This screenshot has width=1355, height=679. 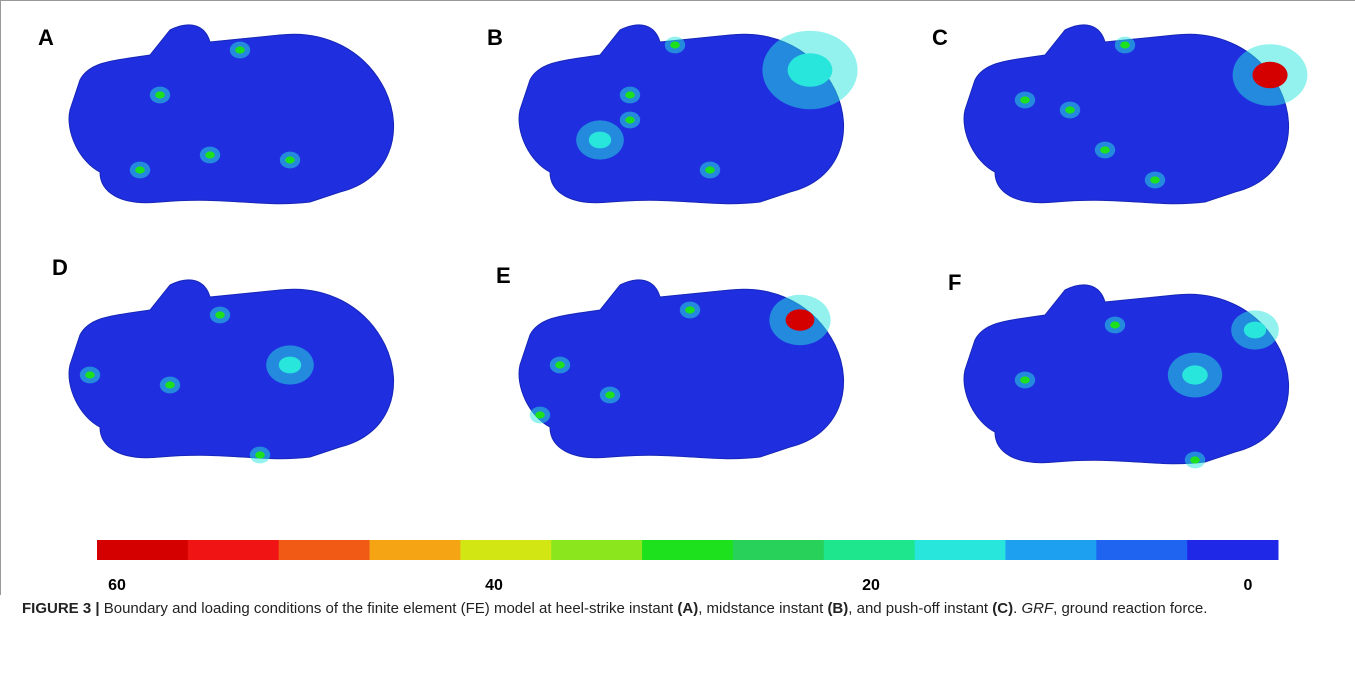 I want to click on panel-label: D, so click(x=60, y=267).